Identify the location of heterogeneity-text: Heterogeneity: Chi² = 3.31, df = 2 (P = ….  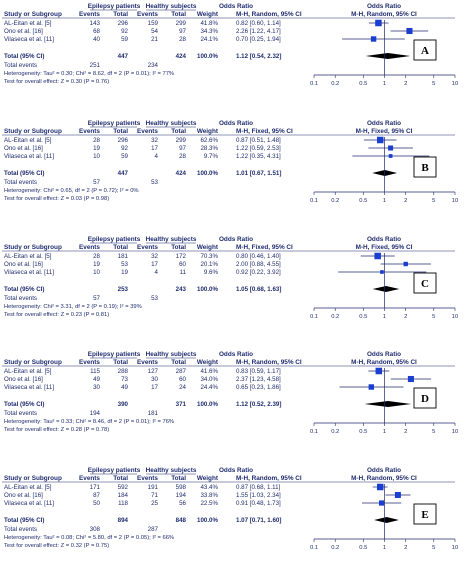
(73, 307).